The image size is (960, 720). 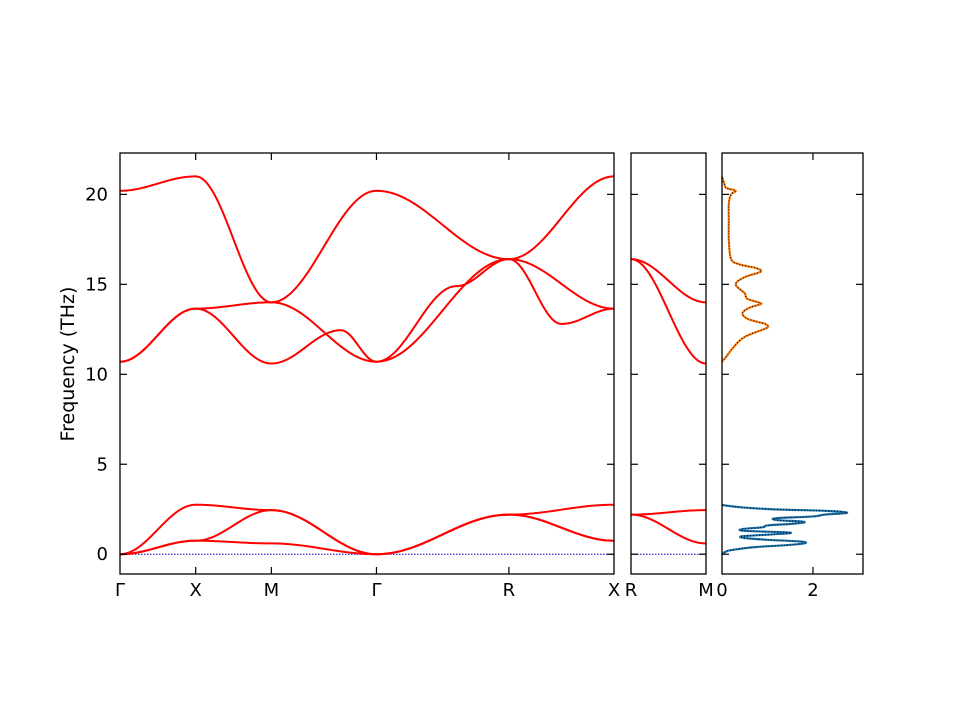 What do you see at coordinates (96, 374) in the screenshot?
I see `y-tick-label: 10` at bounding box center [96, 374].